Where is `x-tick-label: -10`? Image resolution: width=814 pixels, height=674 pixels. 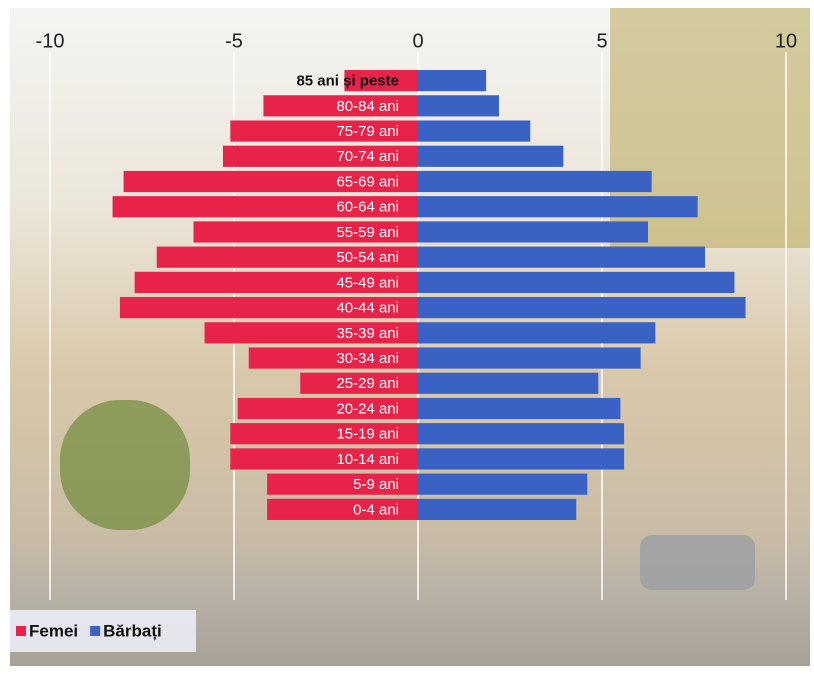
x-tick-label: -10 is located at coordinates (50, 41).